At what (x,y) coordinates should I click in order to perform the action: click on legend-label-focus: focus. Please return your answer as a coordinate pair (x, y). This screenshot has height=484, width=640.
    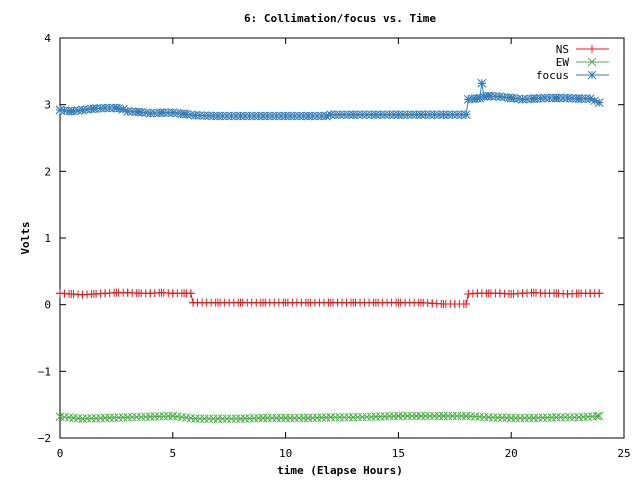
    Looking at the image, I should click on (552, 75).